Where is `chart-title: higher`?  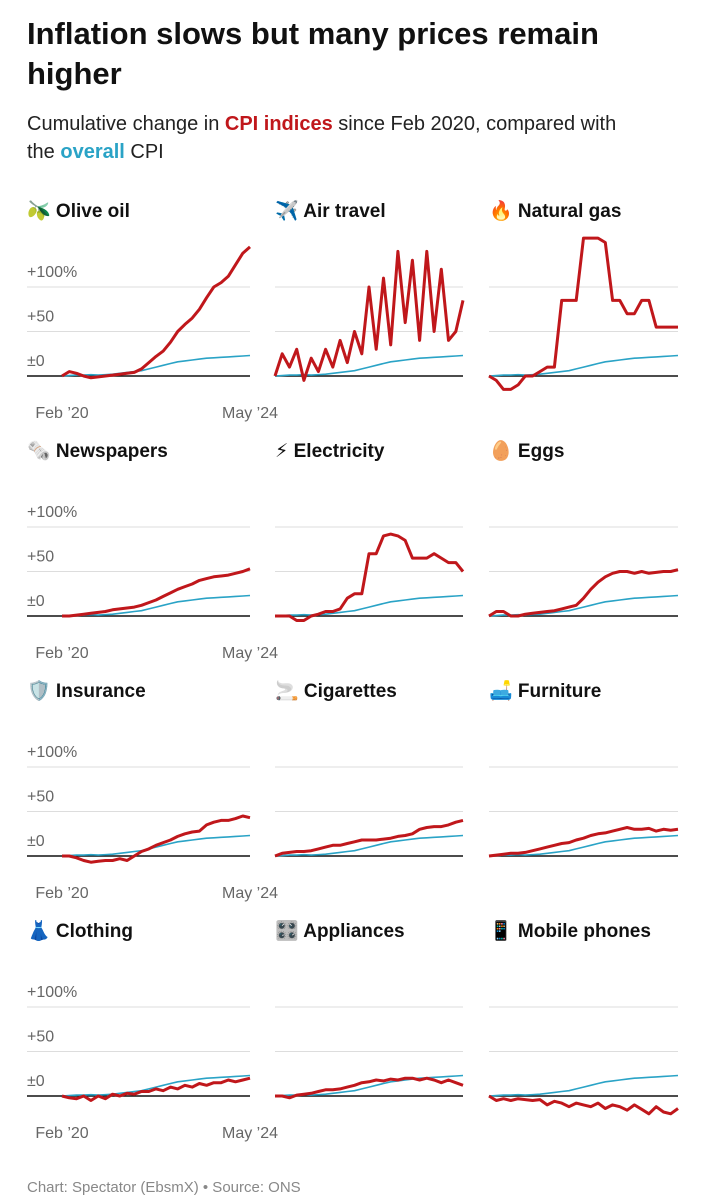
chart-title: higher is located at coordinates (74, 73).